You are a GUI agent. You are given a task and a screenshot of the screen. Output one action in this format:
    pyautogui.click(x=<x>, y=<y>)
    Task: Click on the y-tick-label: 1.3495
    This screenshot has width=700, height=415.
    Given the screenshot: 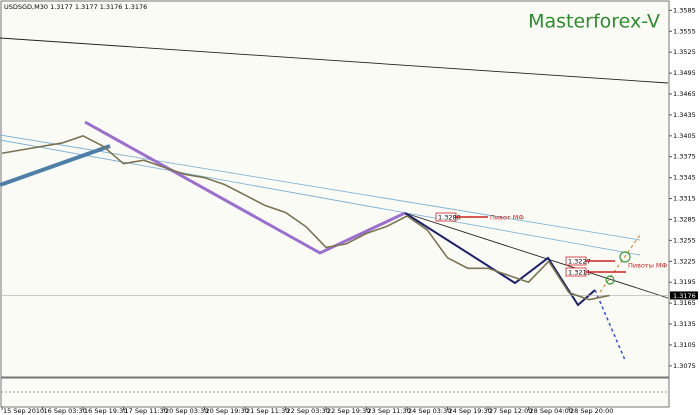 What is the action you would take?
    pyautogui.click(x=684, y=73)
    